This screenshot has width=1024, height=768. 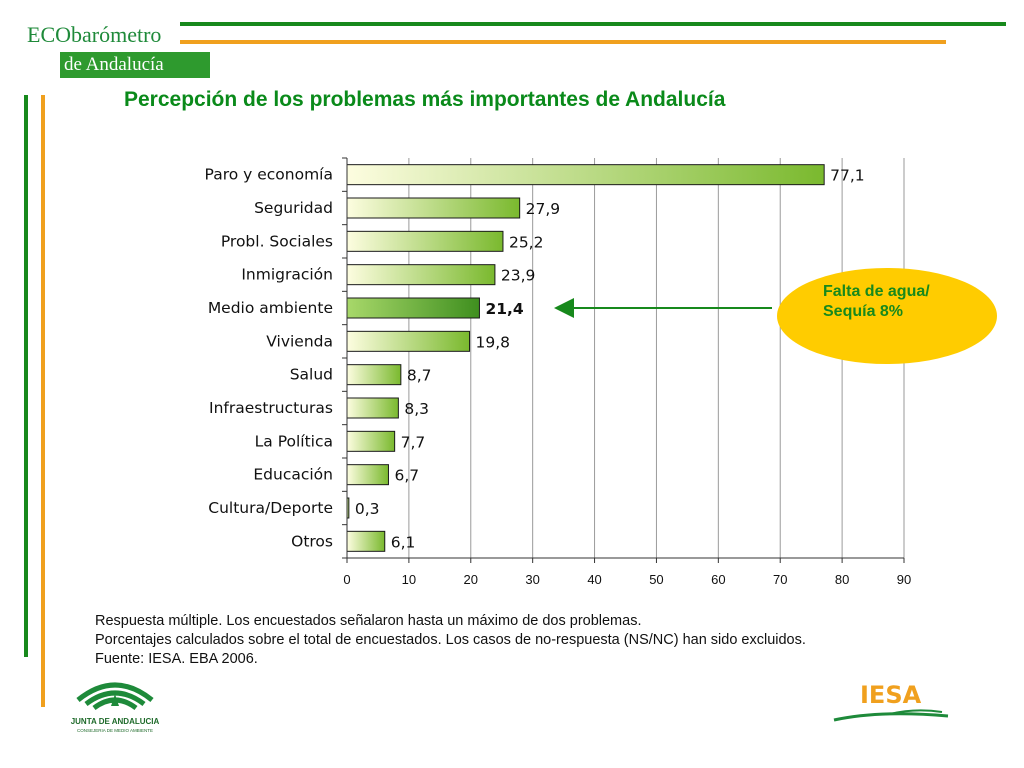 What do you see at coordinates (403, 542) in the screenshot?
I see `value-label: 6,1` at bounding box center [403, 542].